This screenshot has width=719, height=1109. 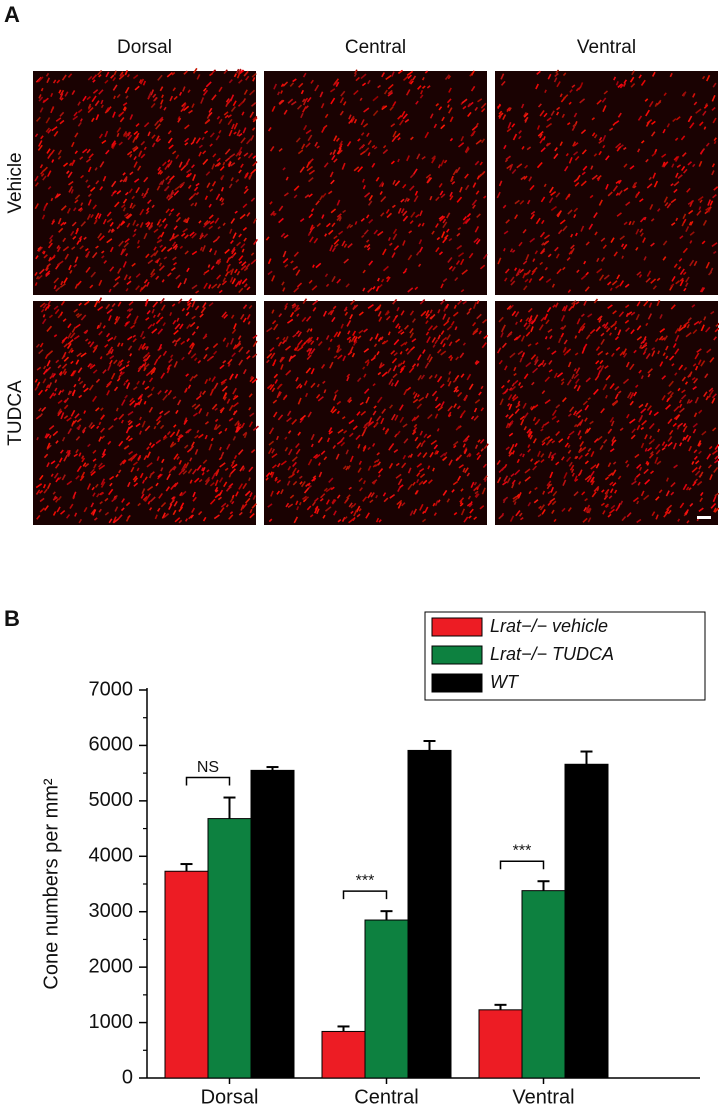 What do you see at coordinates (51, 884) in the screenshot?
I see `y-axis-label: Cone numbers per mm²` at bounding box center [51, 884].